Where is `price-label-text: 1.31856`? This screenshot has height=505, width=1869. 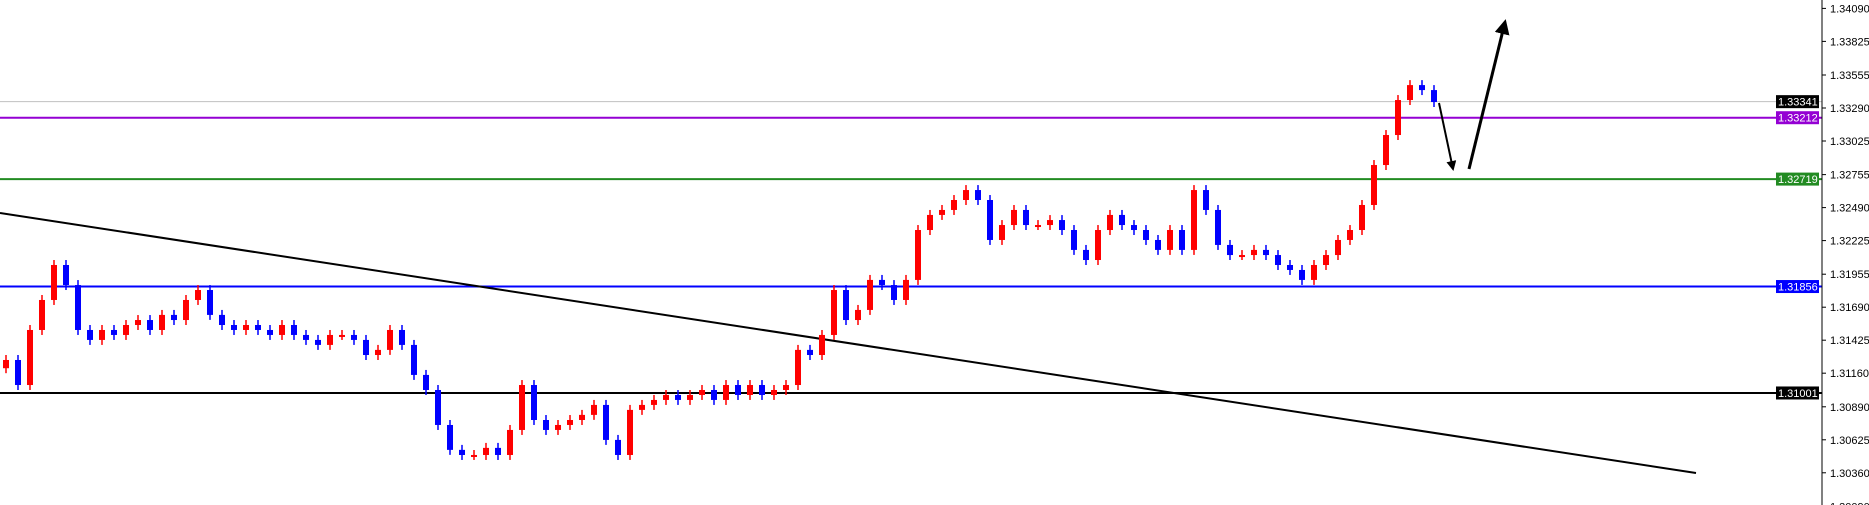 price-label-text: 1.31856 is located at coordinates (1798, 288).